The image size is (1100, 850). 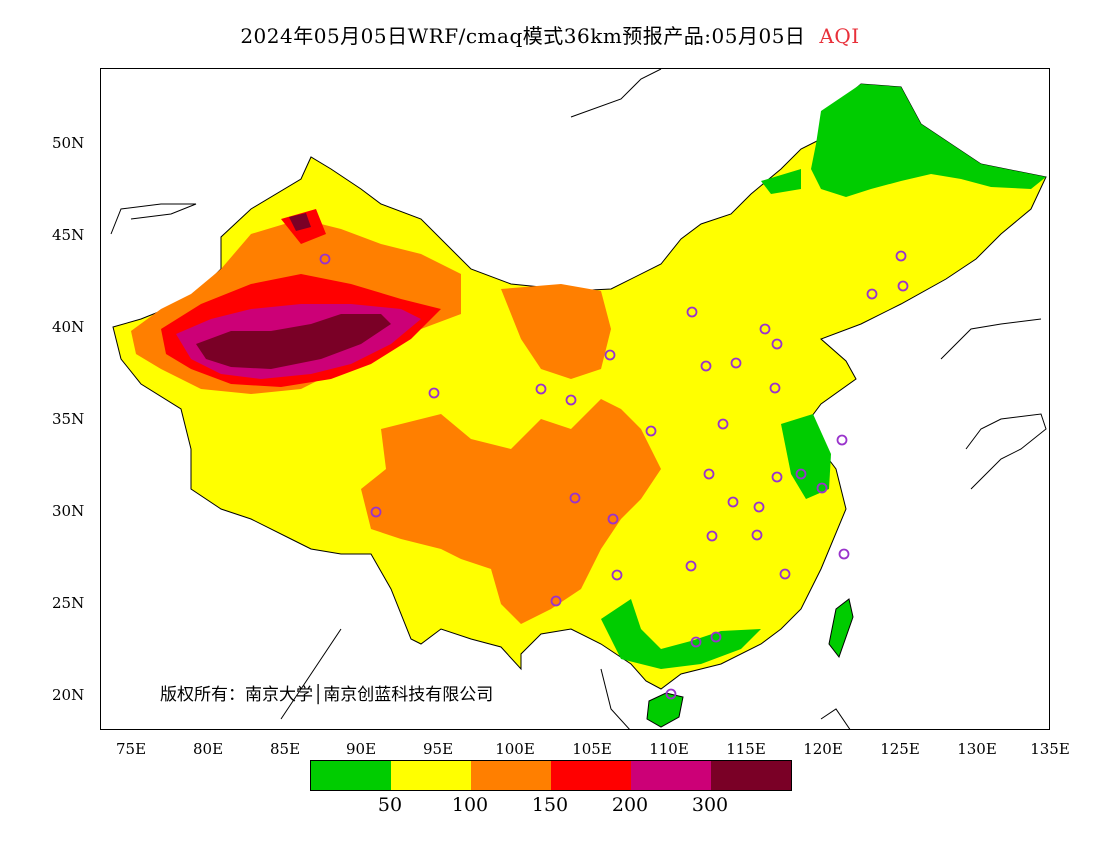 What do you see at coordinates (746, 749) in the screenshot?
I see `lon-label: 115E` at bounding box center [746, 749].